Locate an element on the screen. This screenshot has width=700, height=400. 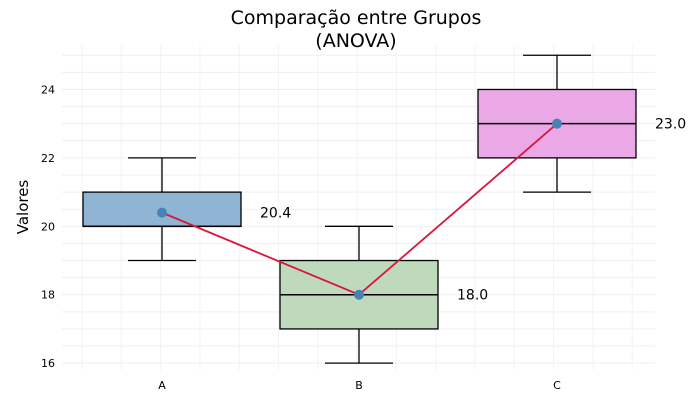
y-tick-label: 22 is located at coordinates (48, 158).